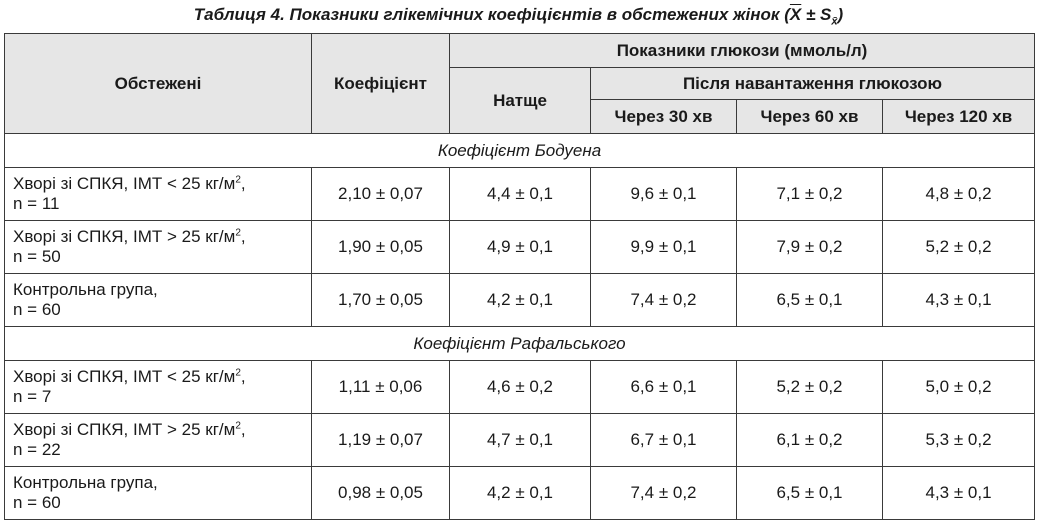 The image size is (1037, 532). I want to click on section-row: Коефіцієнт Бодуена, so click(519, 150).